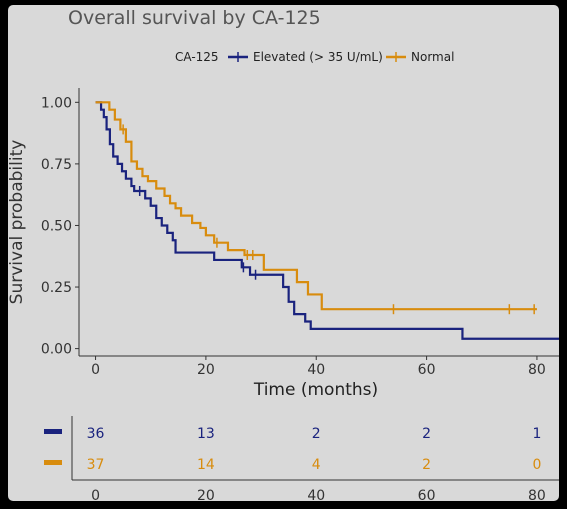 The width and height of the screenshot is (567, 509). Describe the element at coordinates (206, 370) in the screenshot. I see `x-tick-label: 20` at that location.